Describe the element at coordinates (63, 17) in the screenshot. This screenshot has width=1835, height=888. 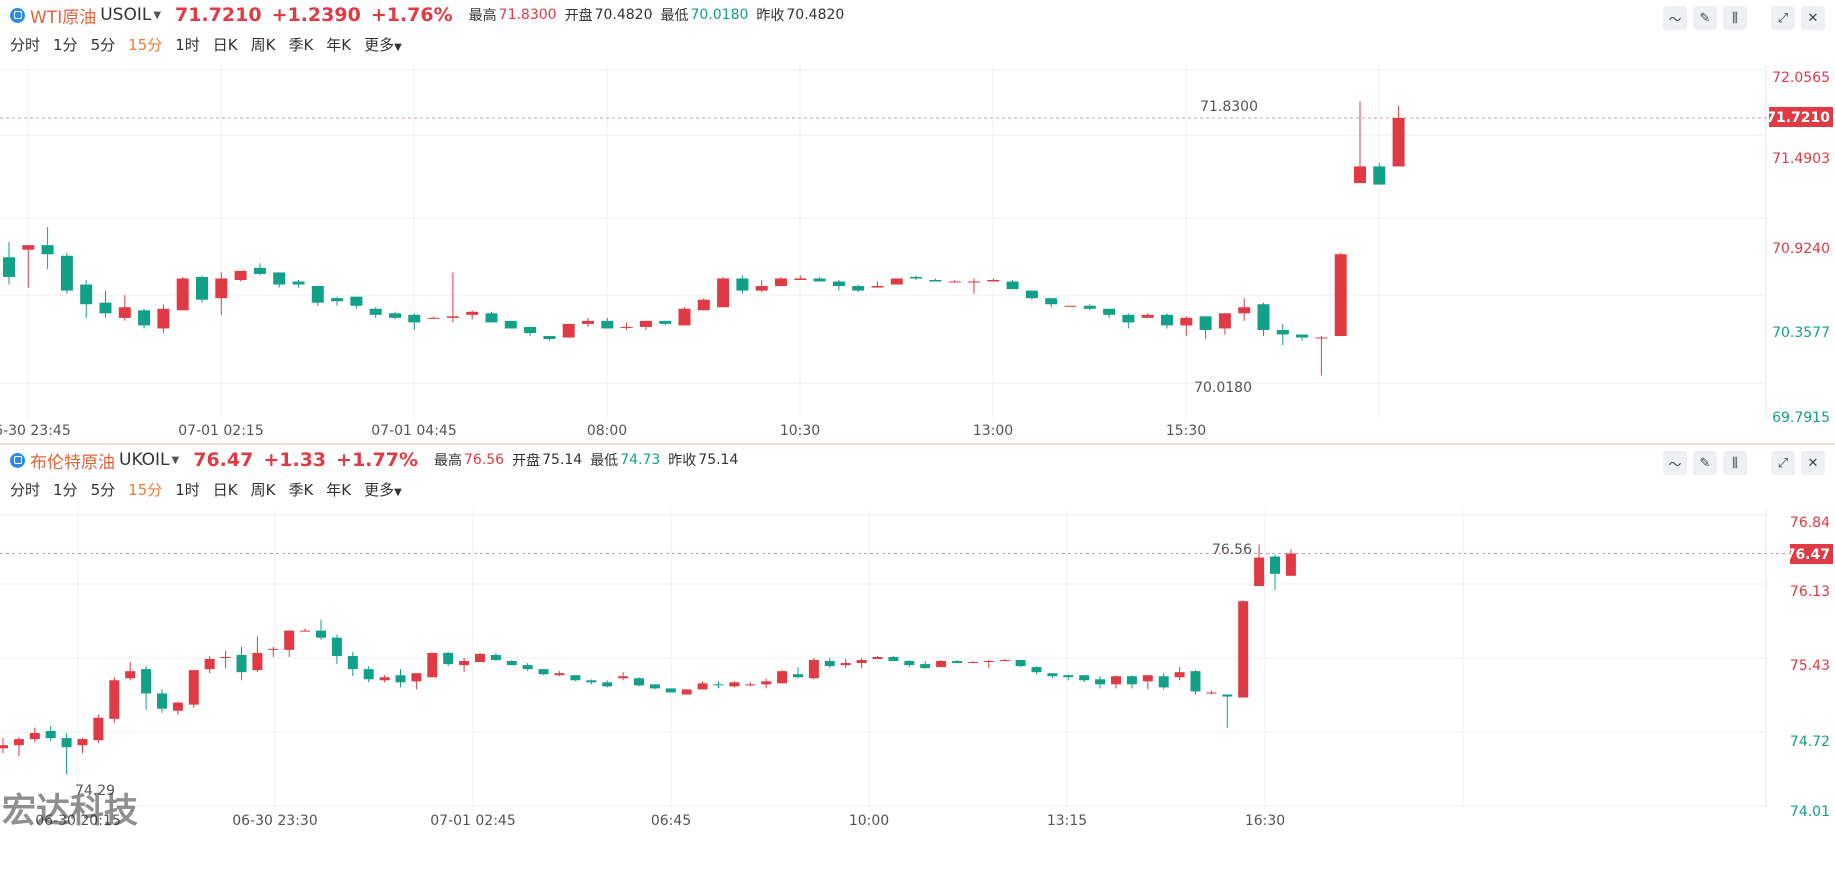
I see `symbol-name: WTI原油` at that location.